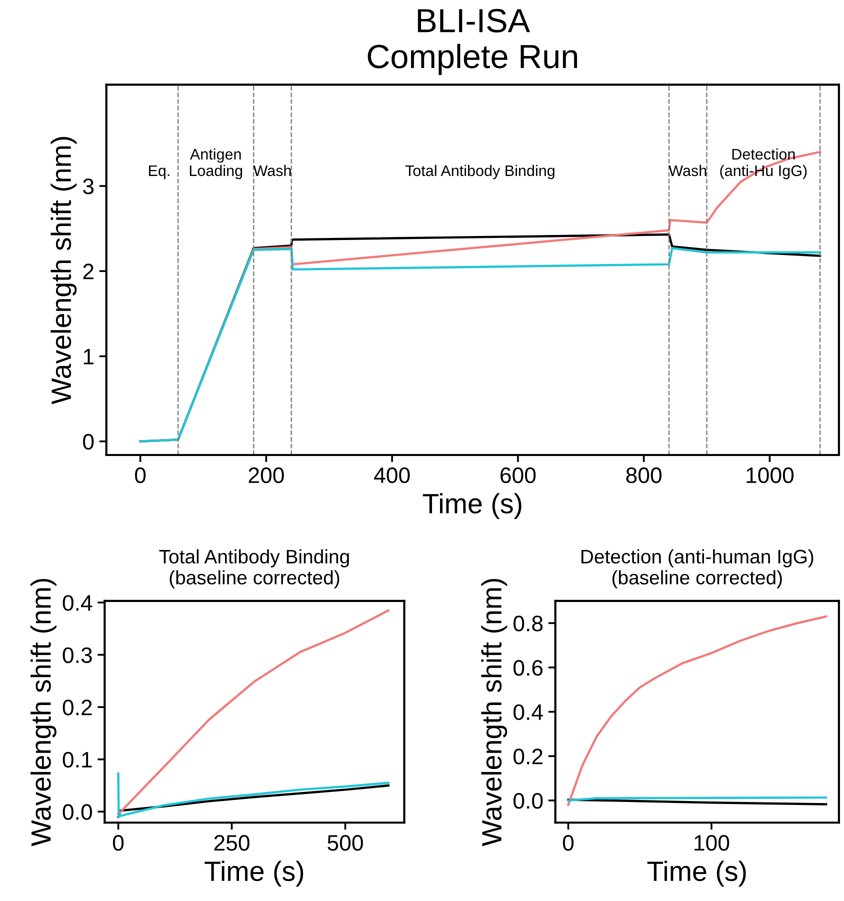 Image resolution: width=844 pixels, height=901 pixels. I want to click on x-tick-label: 1000, so click(770, 475).